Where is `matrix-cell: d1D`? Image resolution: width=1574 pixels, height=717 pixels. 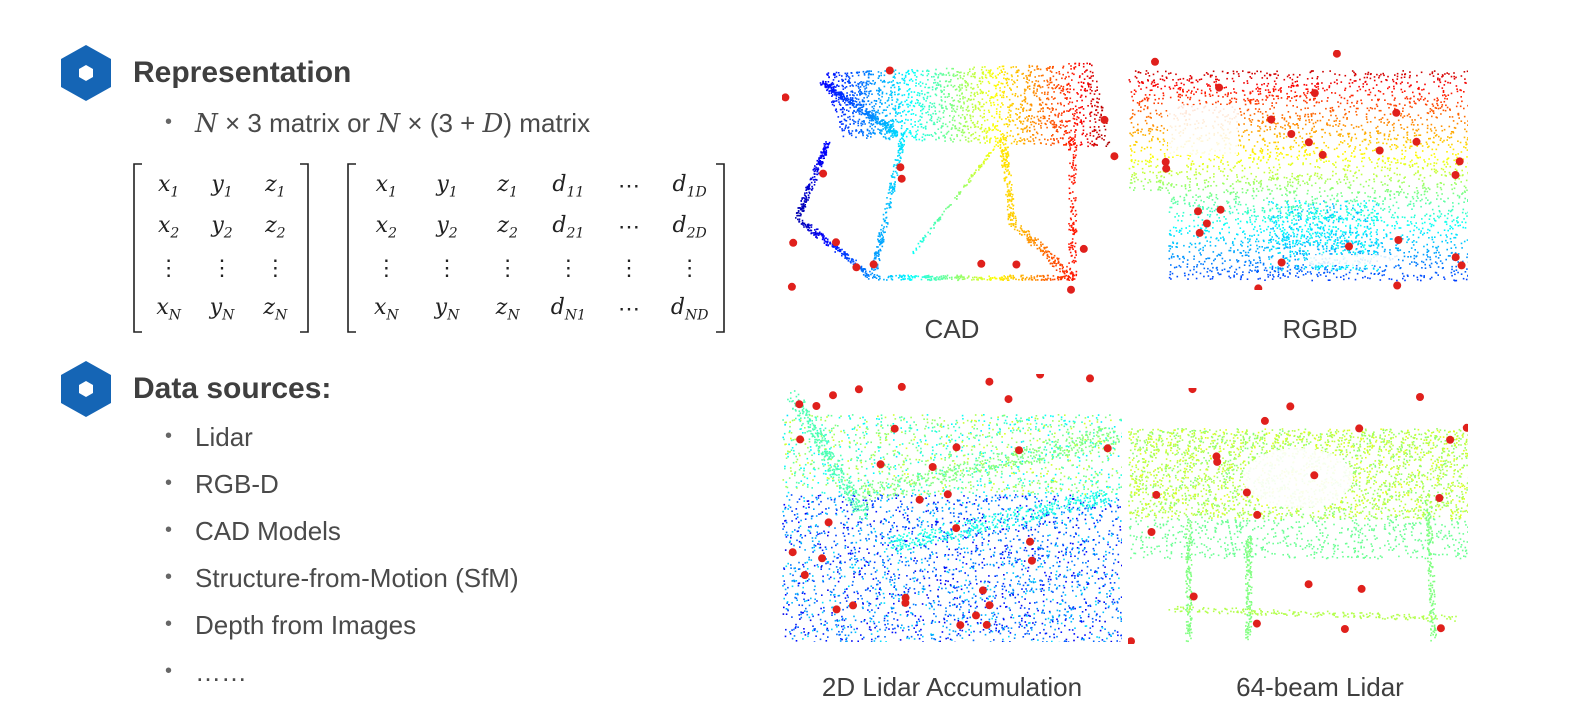 matrix-cell: d1D is located at coordinates (689, 186).